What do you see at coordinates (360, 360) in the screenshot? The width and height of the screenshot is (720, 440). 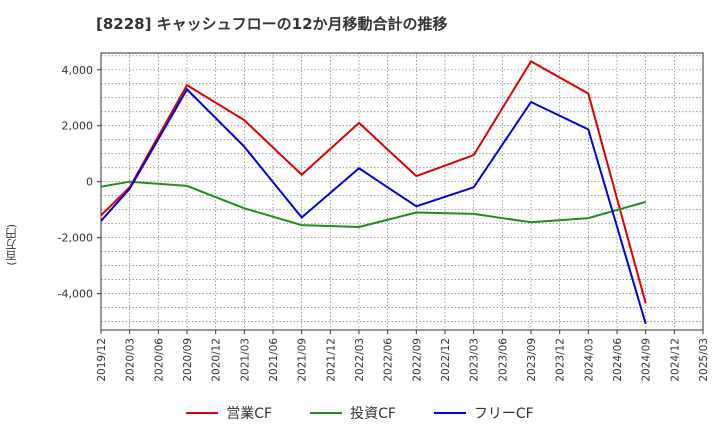 I see `x-tick-label: 2022/03` at bounding box center [360, 360].